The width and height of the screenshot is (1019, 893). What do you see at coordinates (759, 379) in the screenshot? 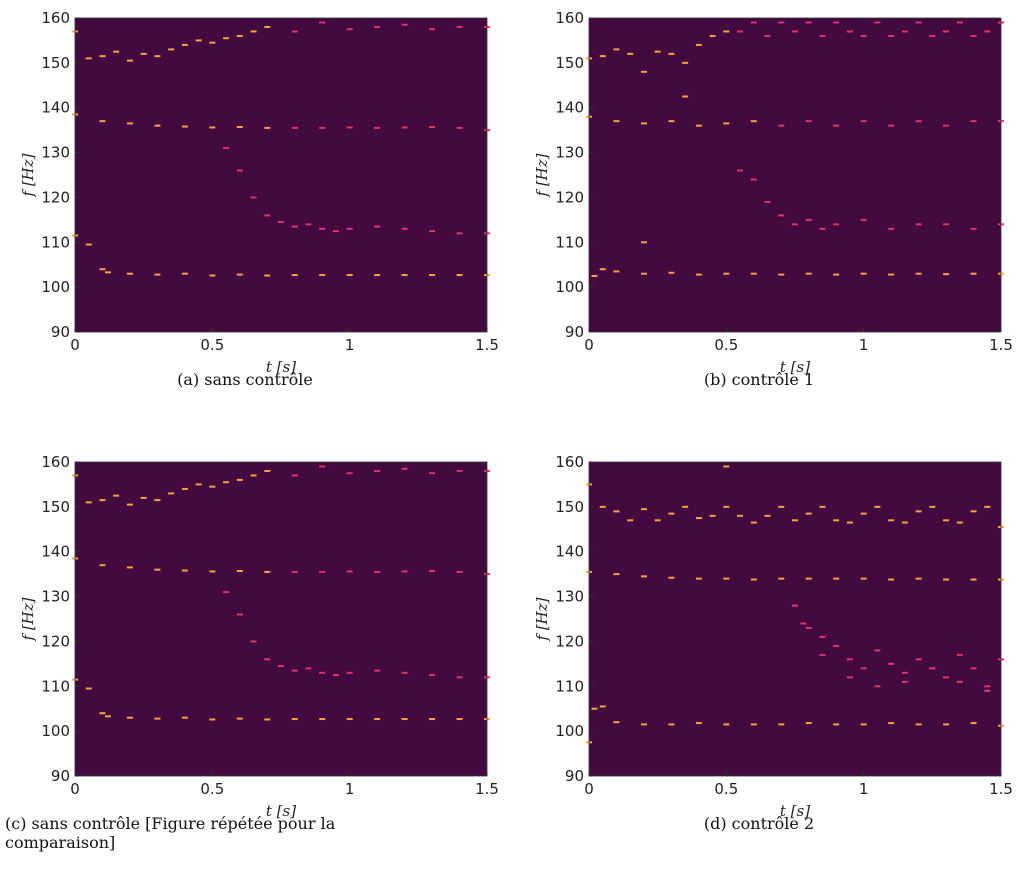
I see `caption: (b) contrôle 1` at bounding box center [759, 379].